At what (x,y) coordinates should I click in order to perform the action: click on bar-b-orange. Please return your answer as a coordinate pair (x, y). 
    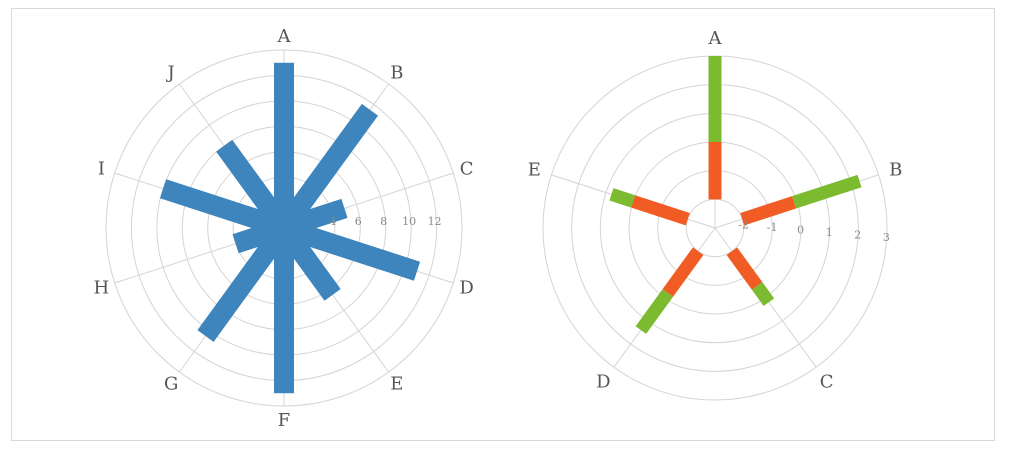
    Looking at the image, I should click on (768, 211).